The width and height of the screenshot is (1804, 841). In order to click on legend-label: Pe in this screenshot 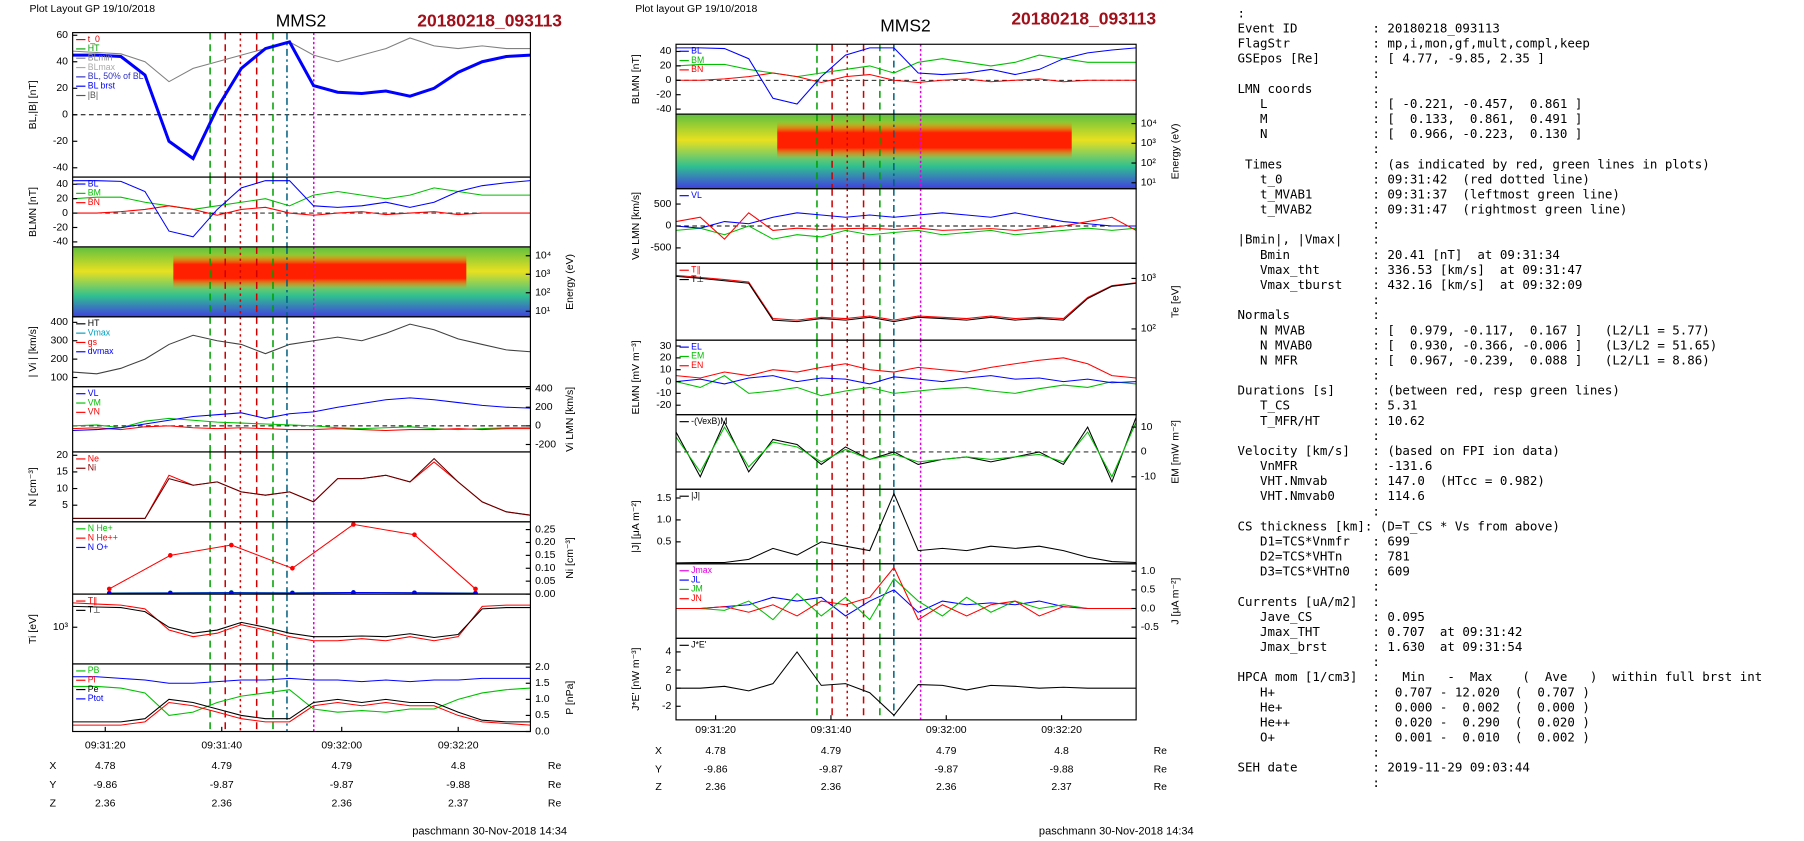, I will do `click(93, 689)`.